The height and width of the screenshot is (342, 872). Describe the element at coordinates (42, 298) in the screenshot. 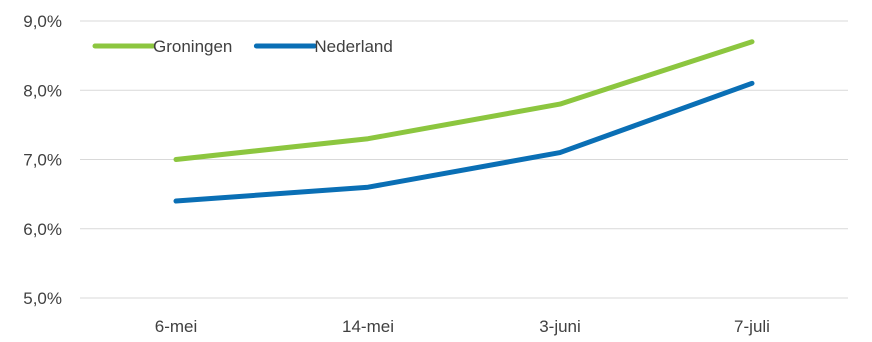

I see `y-tick-label: 5,0%` at that location.